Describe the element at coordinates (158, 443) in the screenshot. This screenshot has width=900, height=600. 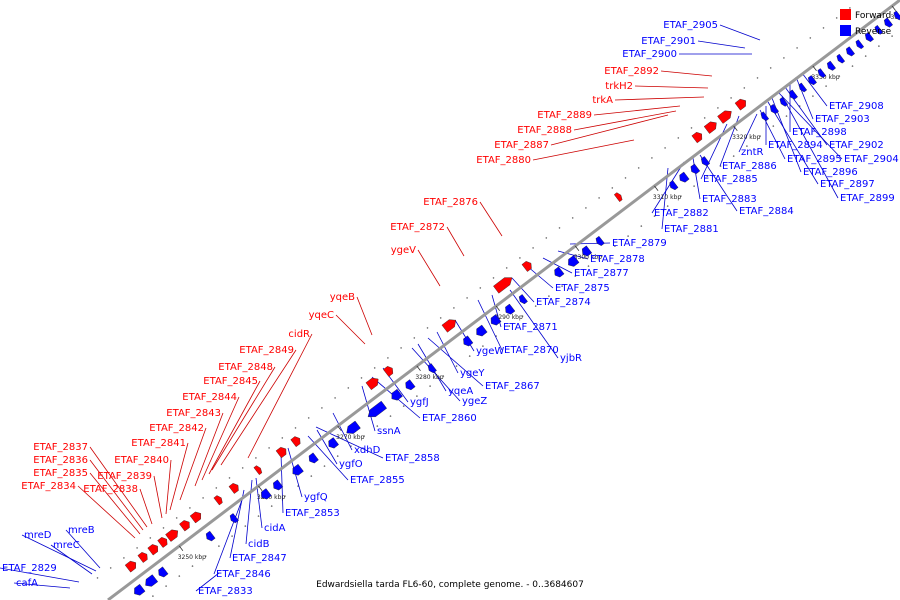
I see `gene-label-etaf-2841: ETAF_2841` at that location.